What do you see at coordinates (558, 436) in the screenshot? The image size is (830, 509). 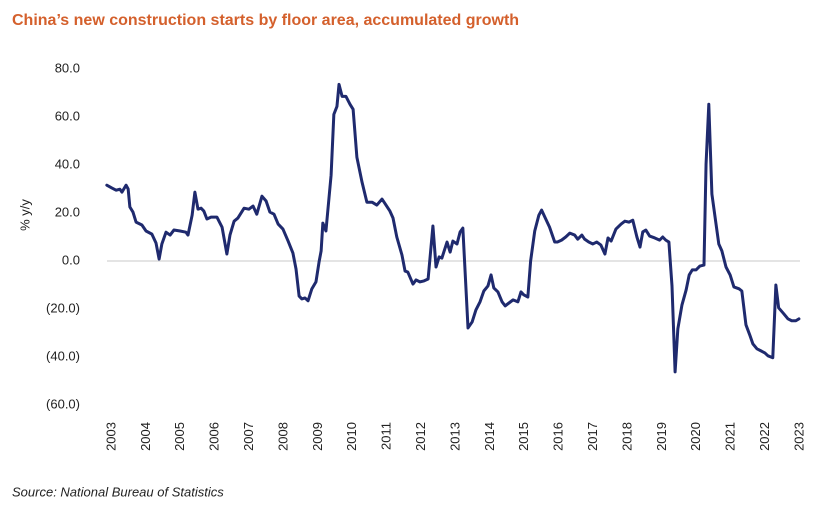 I see `x-tick-label: 2016` at bounding box center [558, 436].